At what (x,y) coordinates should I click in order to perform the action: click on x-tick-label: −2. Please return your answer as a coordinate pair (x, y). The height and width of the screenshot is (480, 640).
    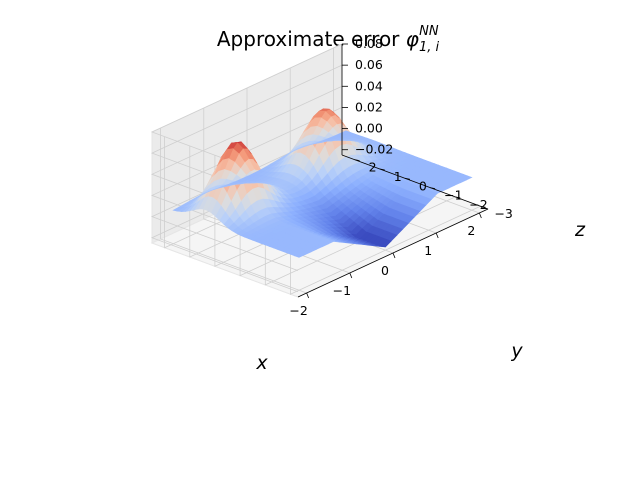
    Looking at the image, I should click on (298, 310).